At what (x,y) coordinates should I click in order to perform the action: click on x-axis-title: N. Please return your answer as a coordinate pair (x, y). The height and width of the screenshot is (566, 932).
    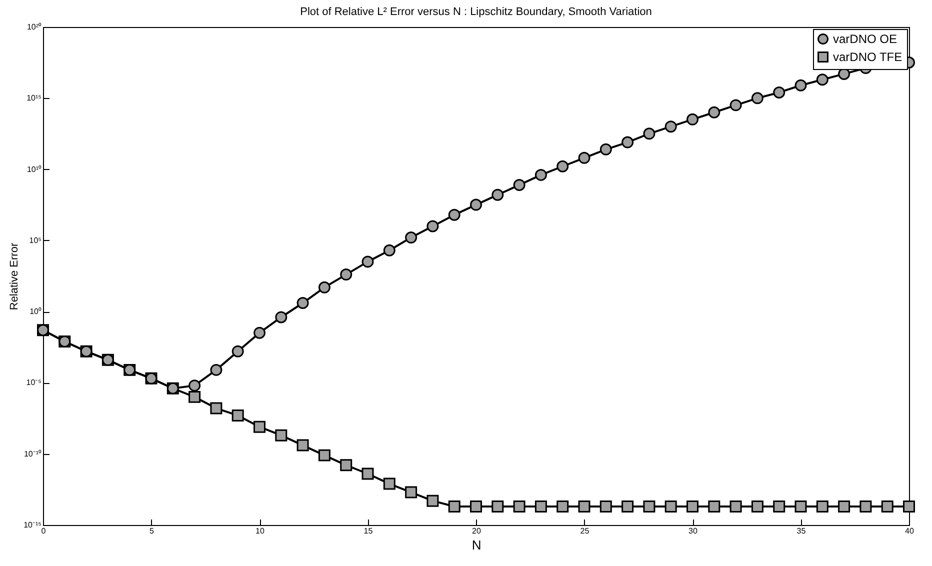
    Looking at the image, I should click on (477, 545).